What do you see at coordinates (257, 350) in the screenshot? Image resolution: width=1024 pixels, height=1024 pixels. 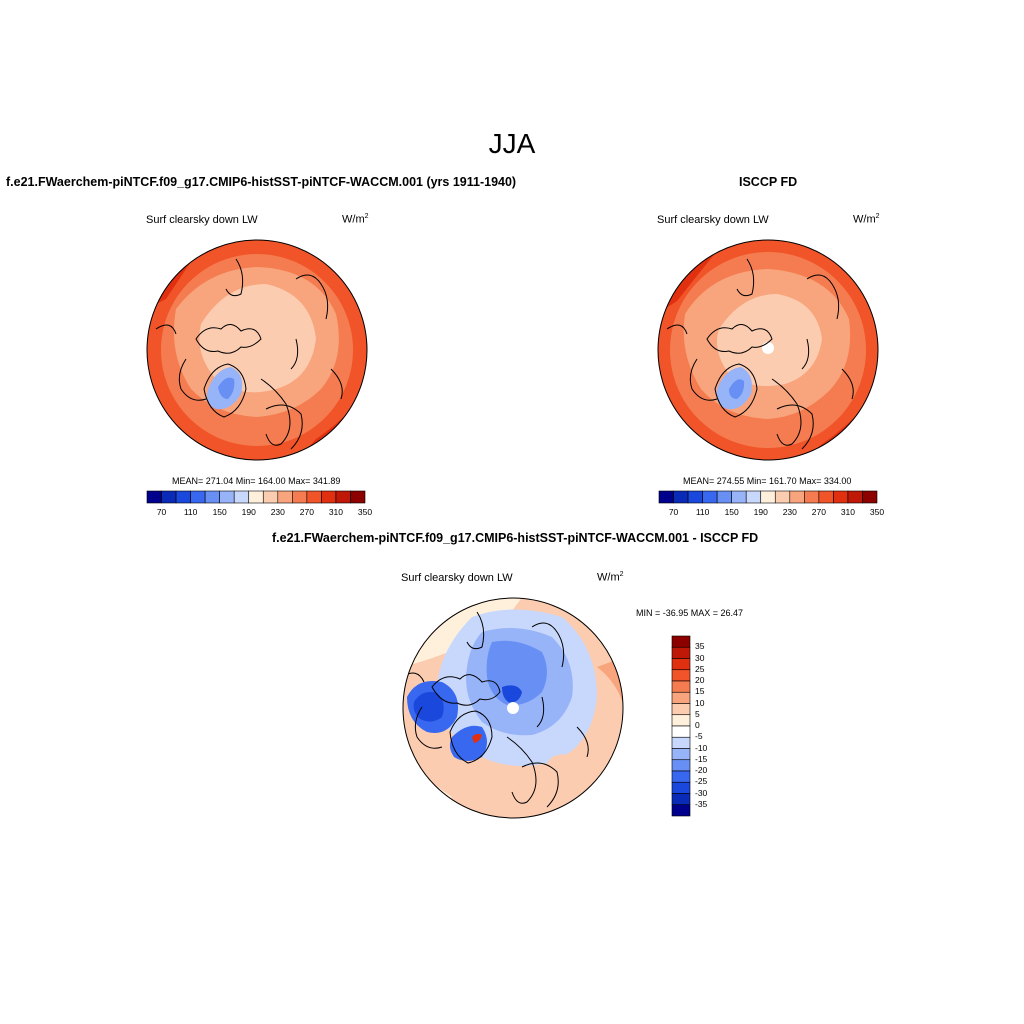 I see `panel-1-polar-map` at bounding box center [257, 350].